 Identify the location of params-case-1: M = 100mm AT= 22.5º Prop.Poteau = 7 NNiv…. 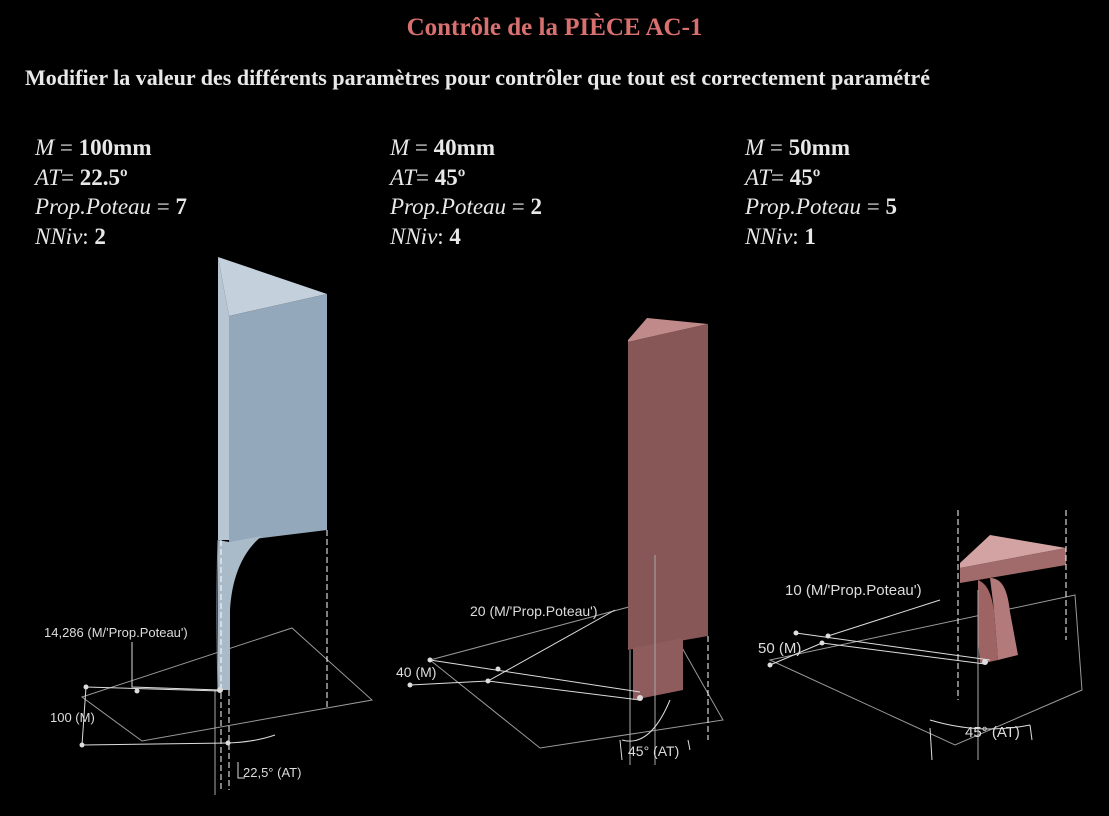
(111, 192).